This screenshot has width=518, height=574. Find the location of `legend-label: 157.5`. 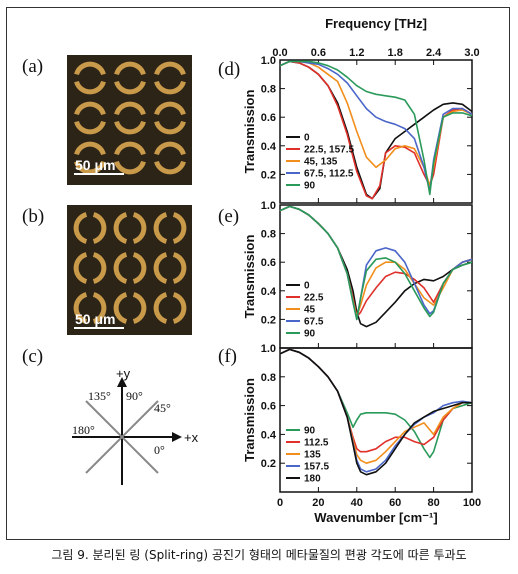

legend-label: 157.5 is located at coordinates (316, 467).